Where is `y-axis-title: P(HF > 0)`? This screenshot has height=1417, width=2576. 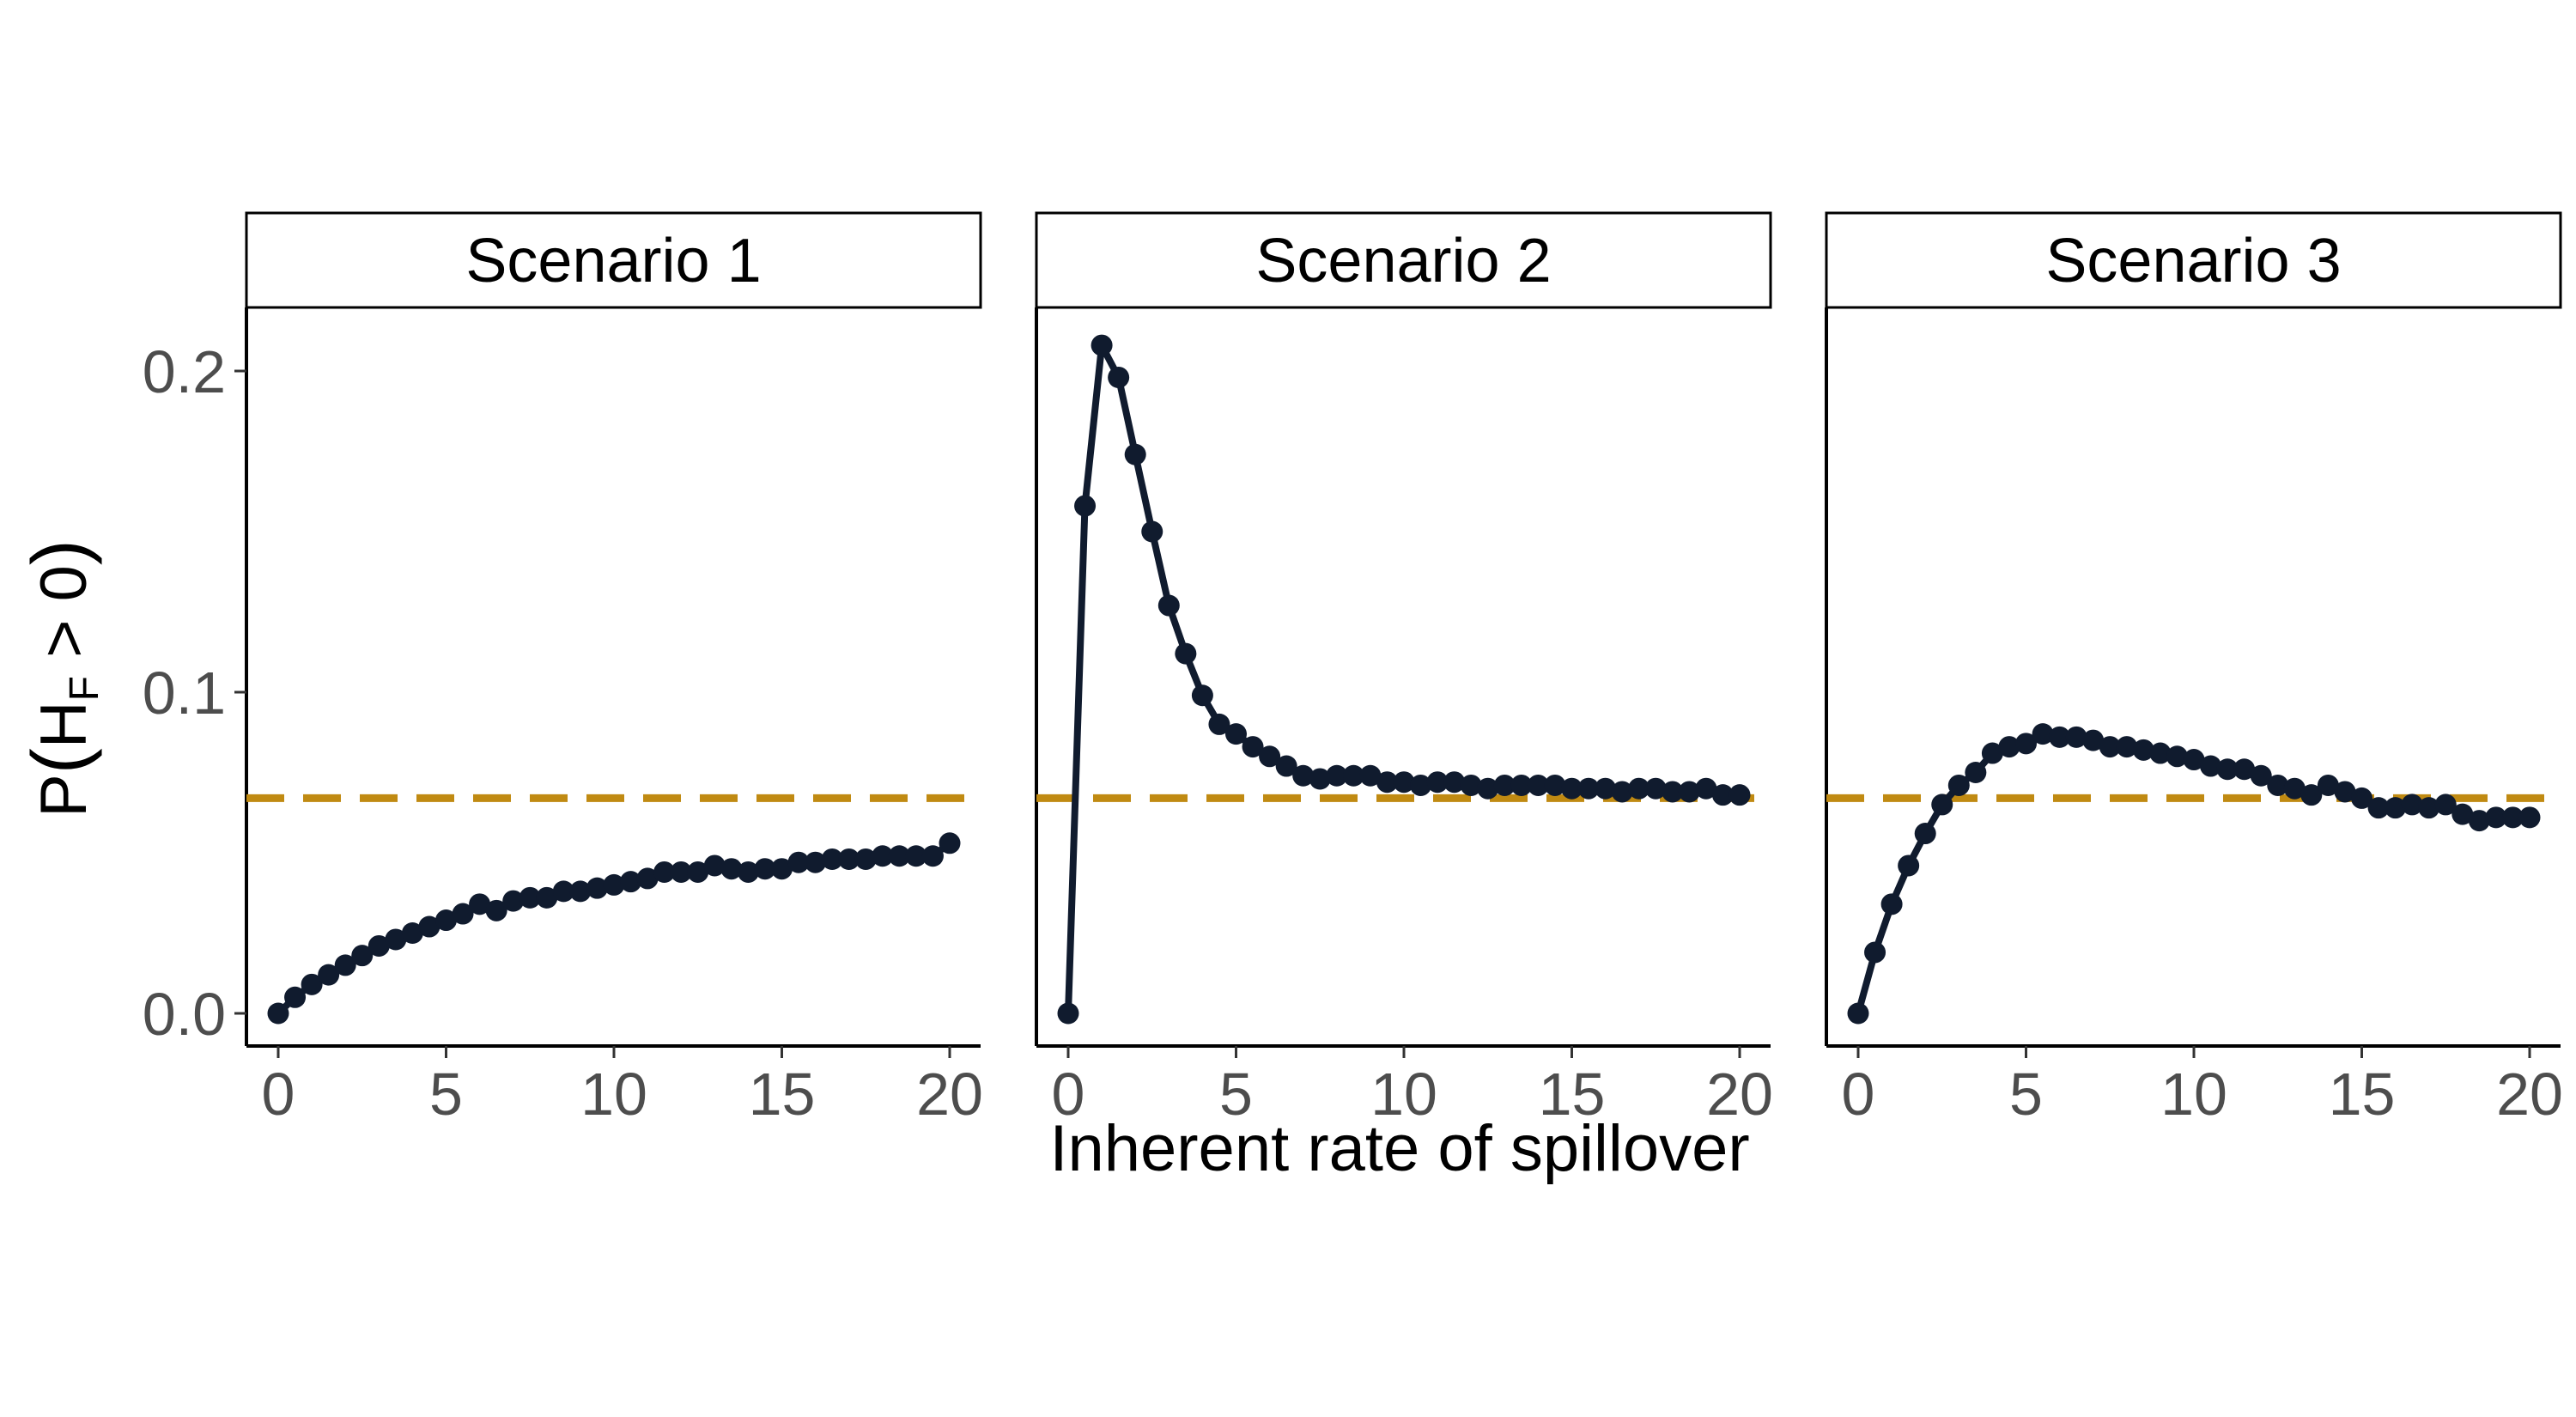
y-axis-title: P(HF > 0) is located at coordinates (62, 678).